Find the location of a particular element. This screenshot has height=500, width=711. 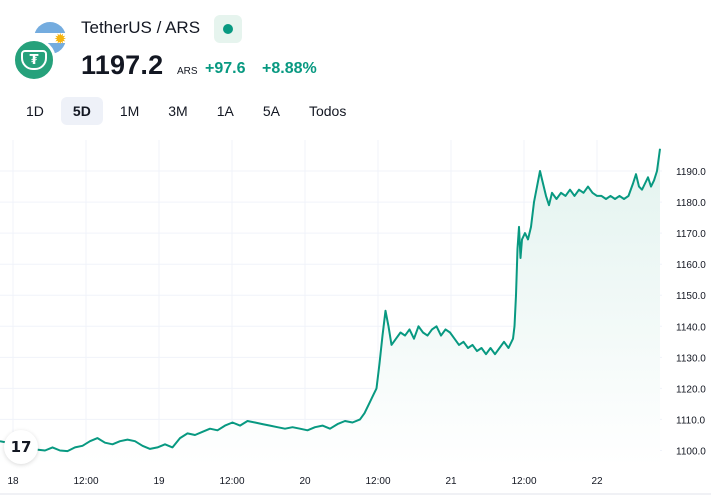

x-tick-label: 18 is located at coordinates (13, 481).